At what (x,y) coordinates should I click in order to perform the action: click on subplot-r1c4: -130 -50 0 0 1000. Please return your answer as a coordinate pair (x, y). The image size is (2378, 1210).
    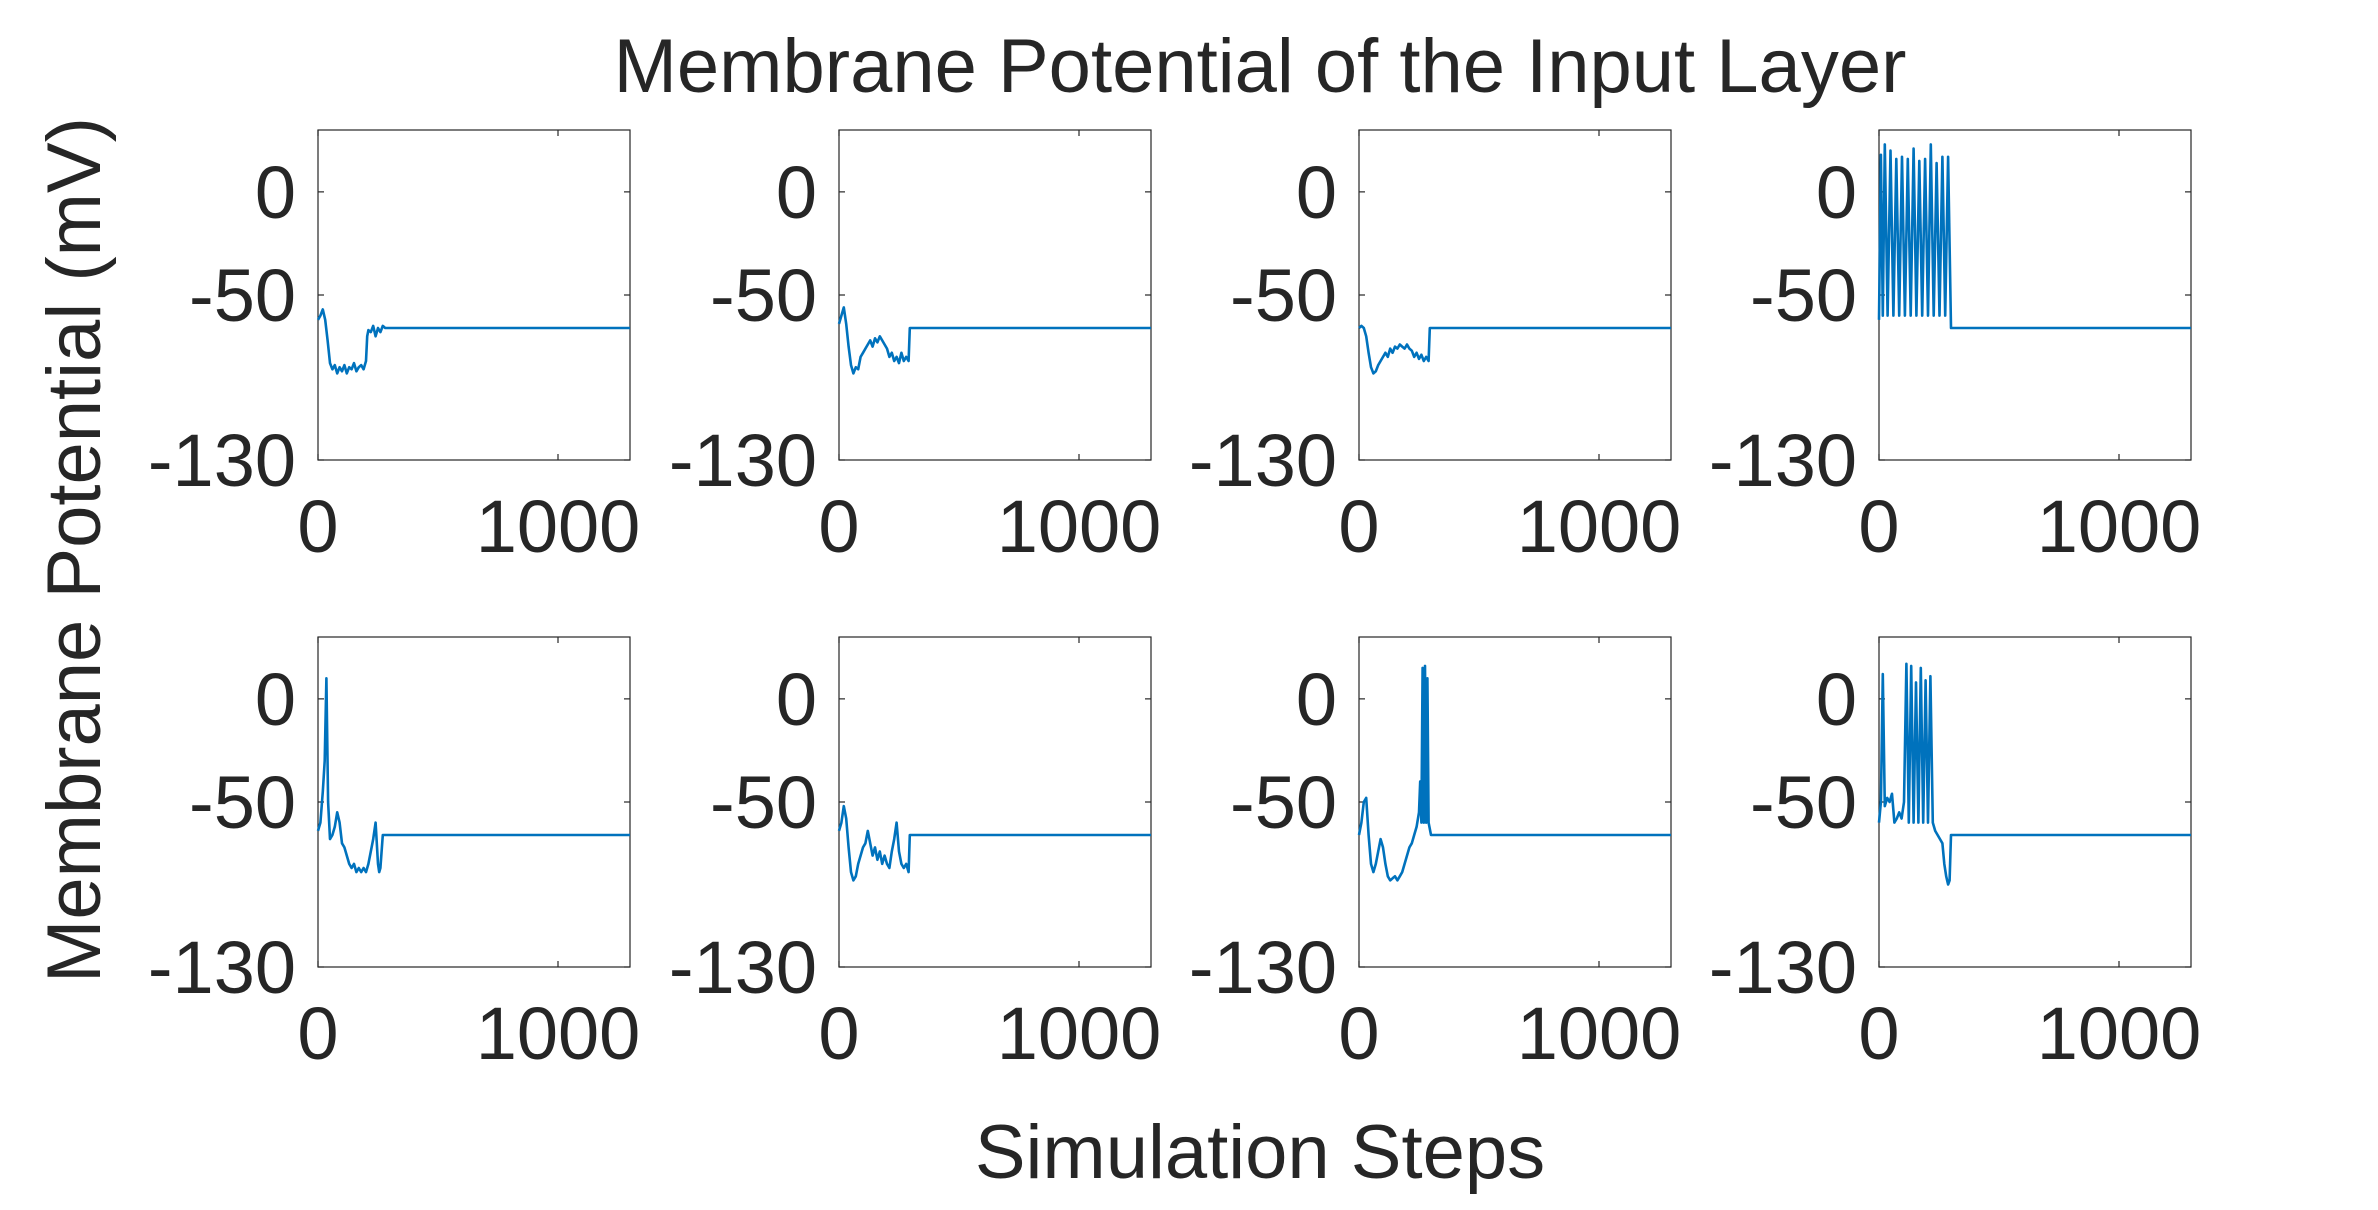
    Looking at the image, I should click on (1955, 348).